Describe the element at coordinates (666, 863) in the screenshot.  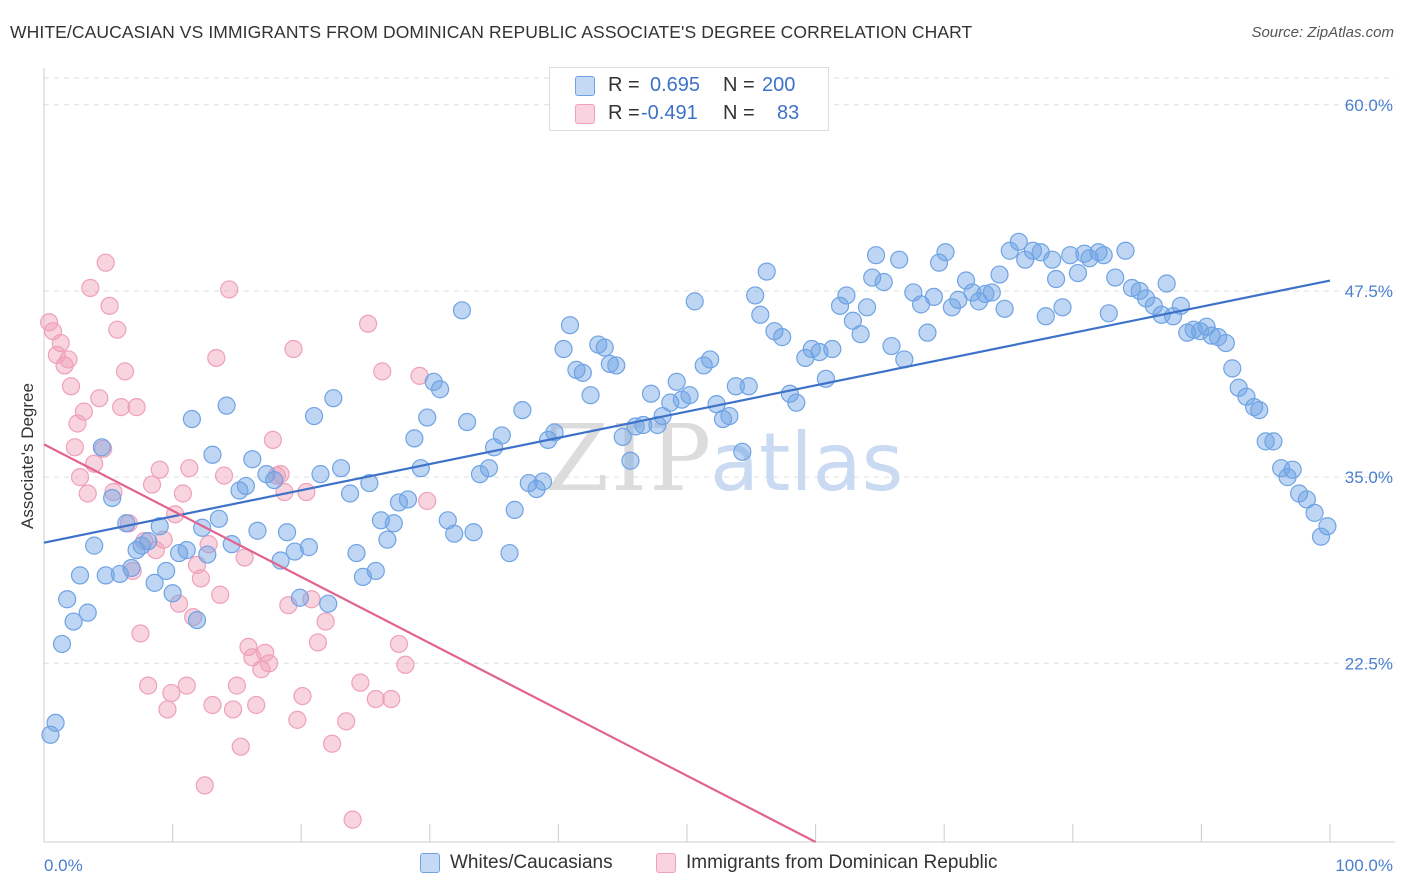
I see `legend-swatch-pink` at that location.